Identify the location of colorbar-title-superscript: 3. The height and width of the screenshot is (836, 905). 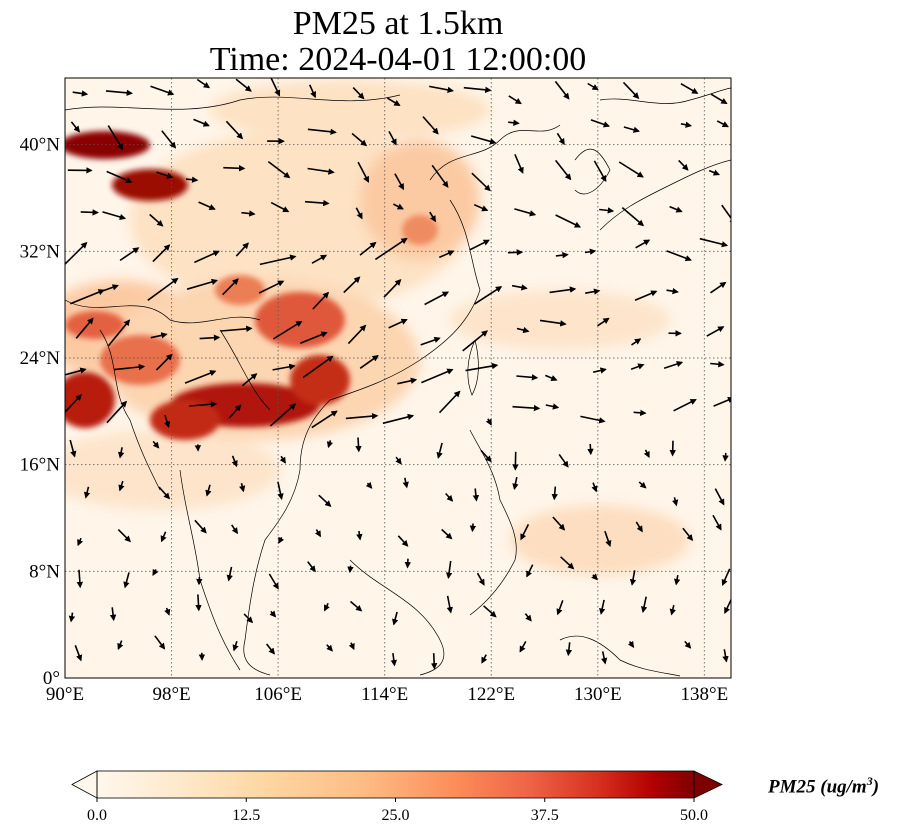
(869, 781).